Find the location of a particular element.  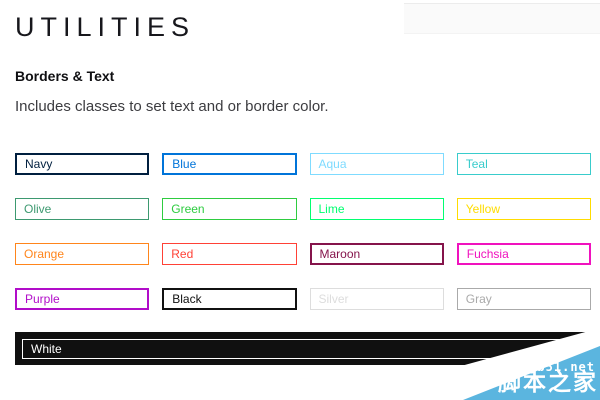

swatch-purple: Purple is located at coordinates (82, 299).